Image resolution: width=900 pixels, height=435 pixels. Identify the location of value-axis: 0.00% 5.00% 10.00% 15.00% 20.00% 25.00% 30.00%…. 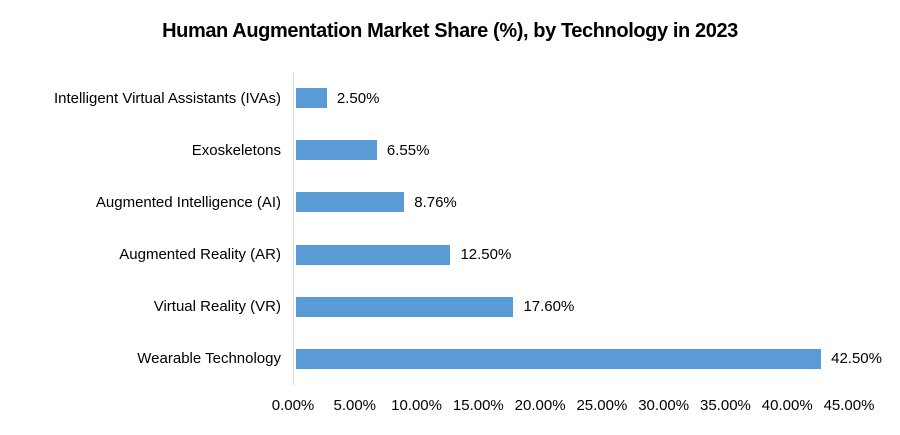
(573, 407).